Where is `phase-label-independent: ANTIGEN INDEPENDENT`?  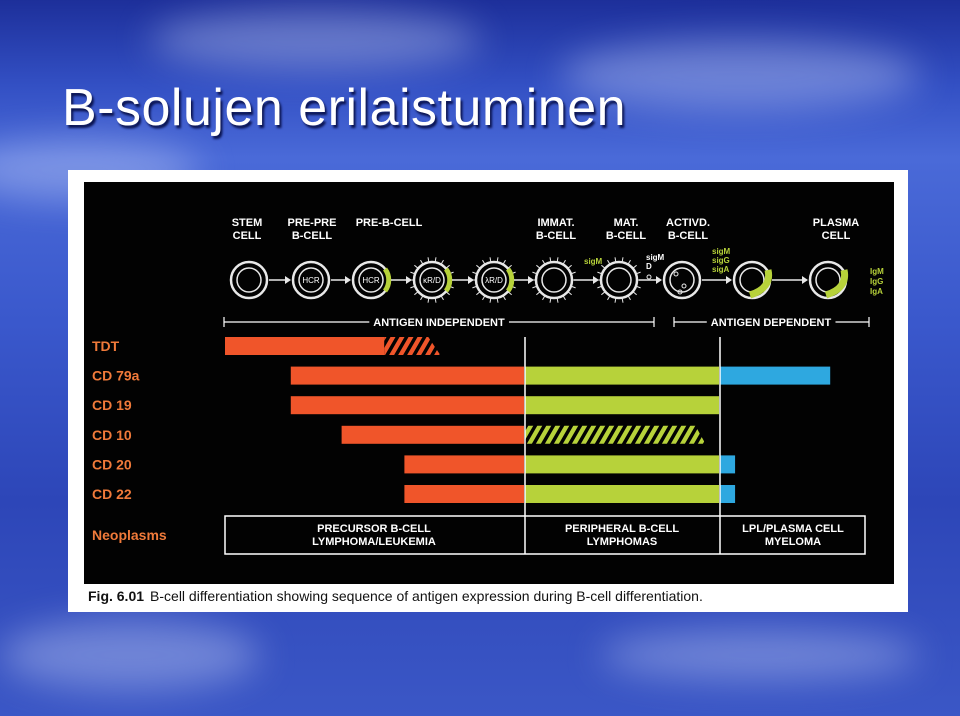
phase-label-independent: ANTIGEN INDEPENDENT is located at coordinates (439, 323).